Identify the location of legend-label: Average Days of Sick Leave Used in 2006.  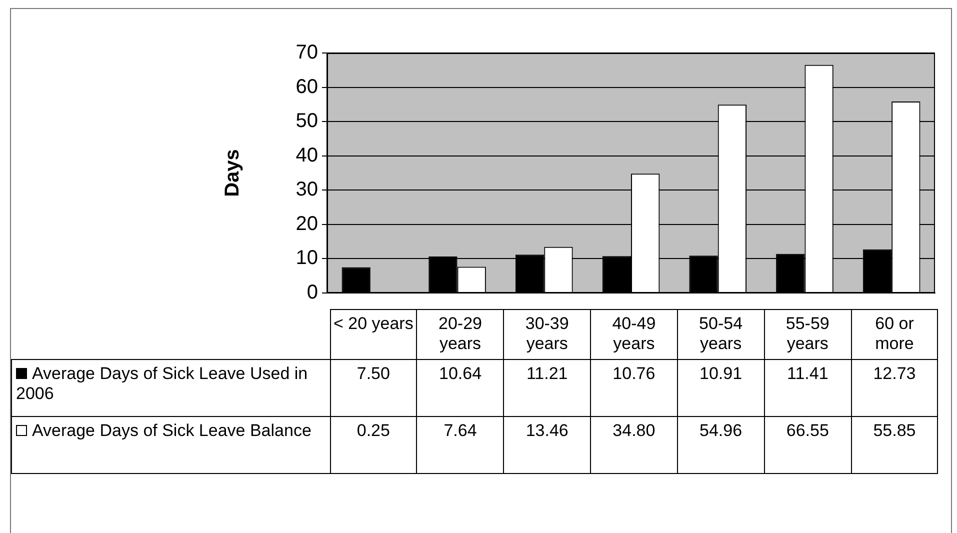
(162, 383).